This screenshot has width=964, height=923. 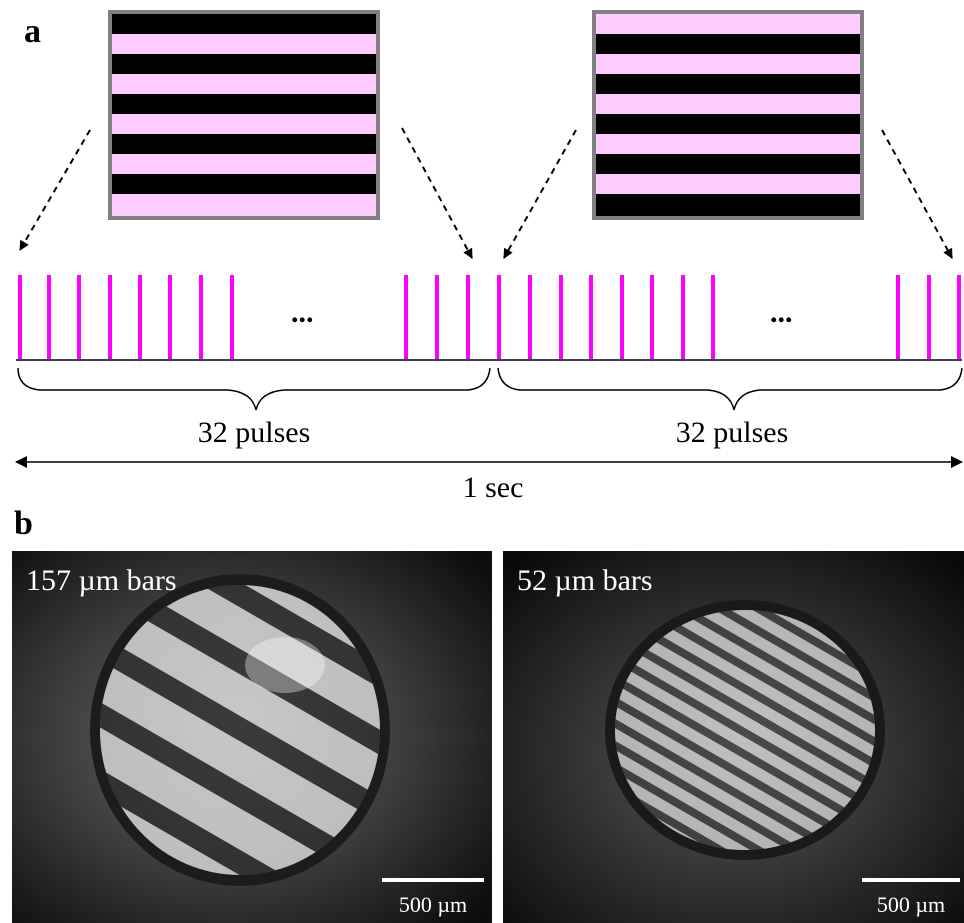 What do you see at coordinates (244, 115) in the screenshot?
I see `stripe-pattern-left` at bounding box center [244, 115].